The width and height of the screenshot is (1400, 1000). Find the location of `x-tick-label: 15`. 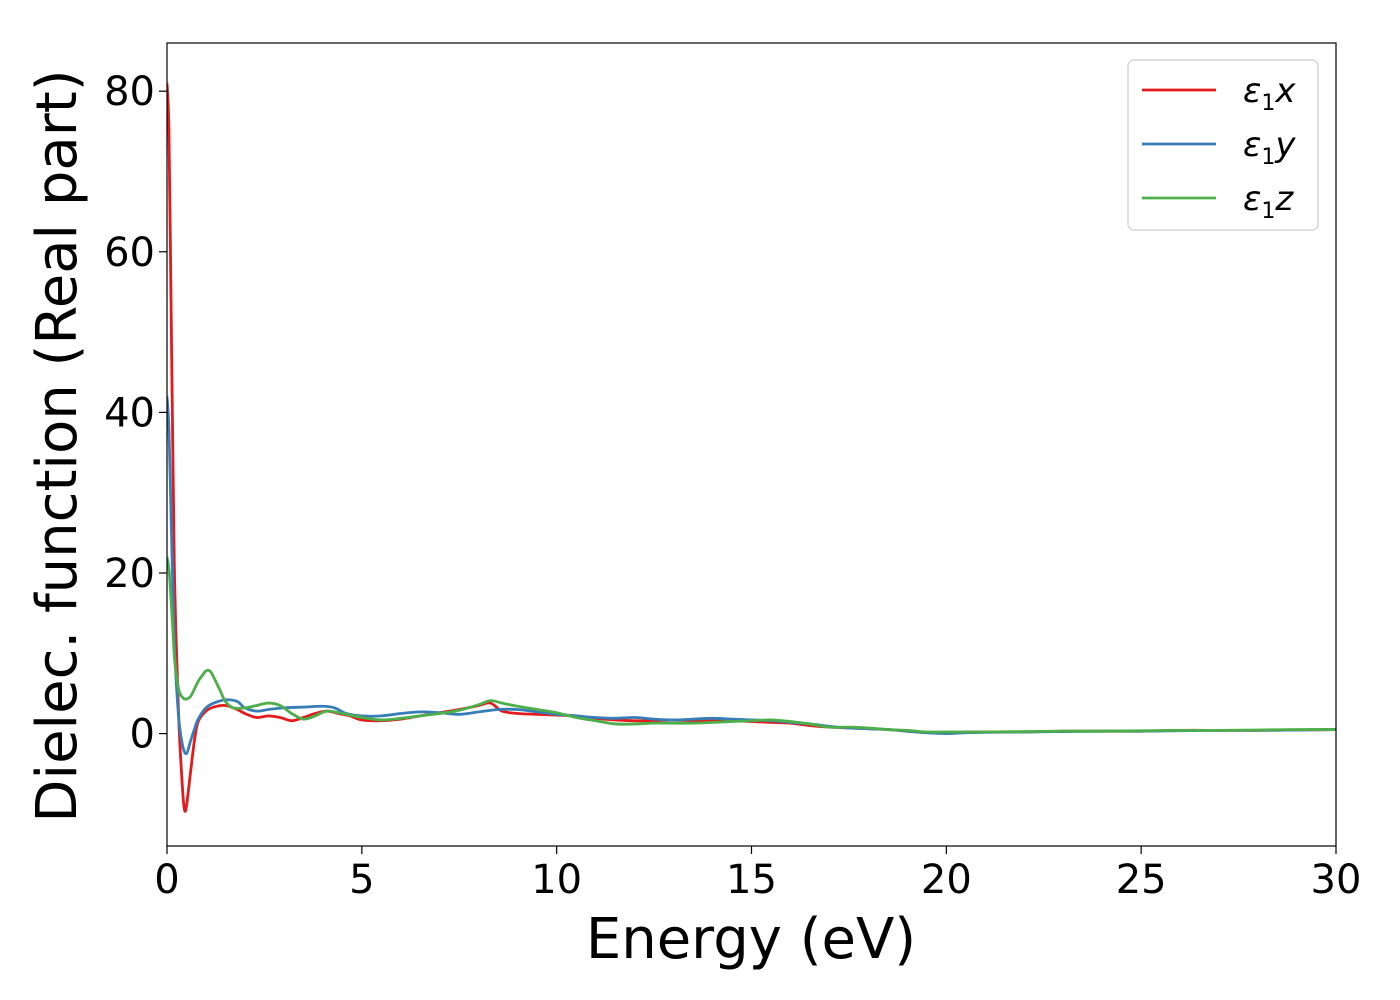

x-tick-label: 15 is located at coordinates (751, 880).